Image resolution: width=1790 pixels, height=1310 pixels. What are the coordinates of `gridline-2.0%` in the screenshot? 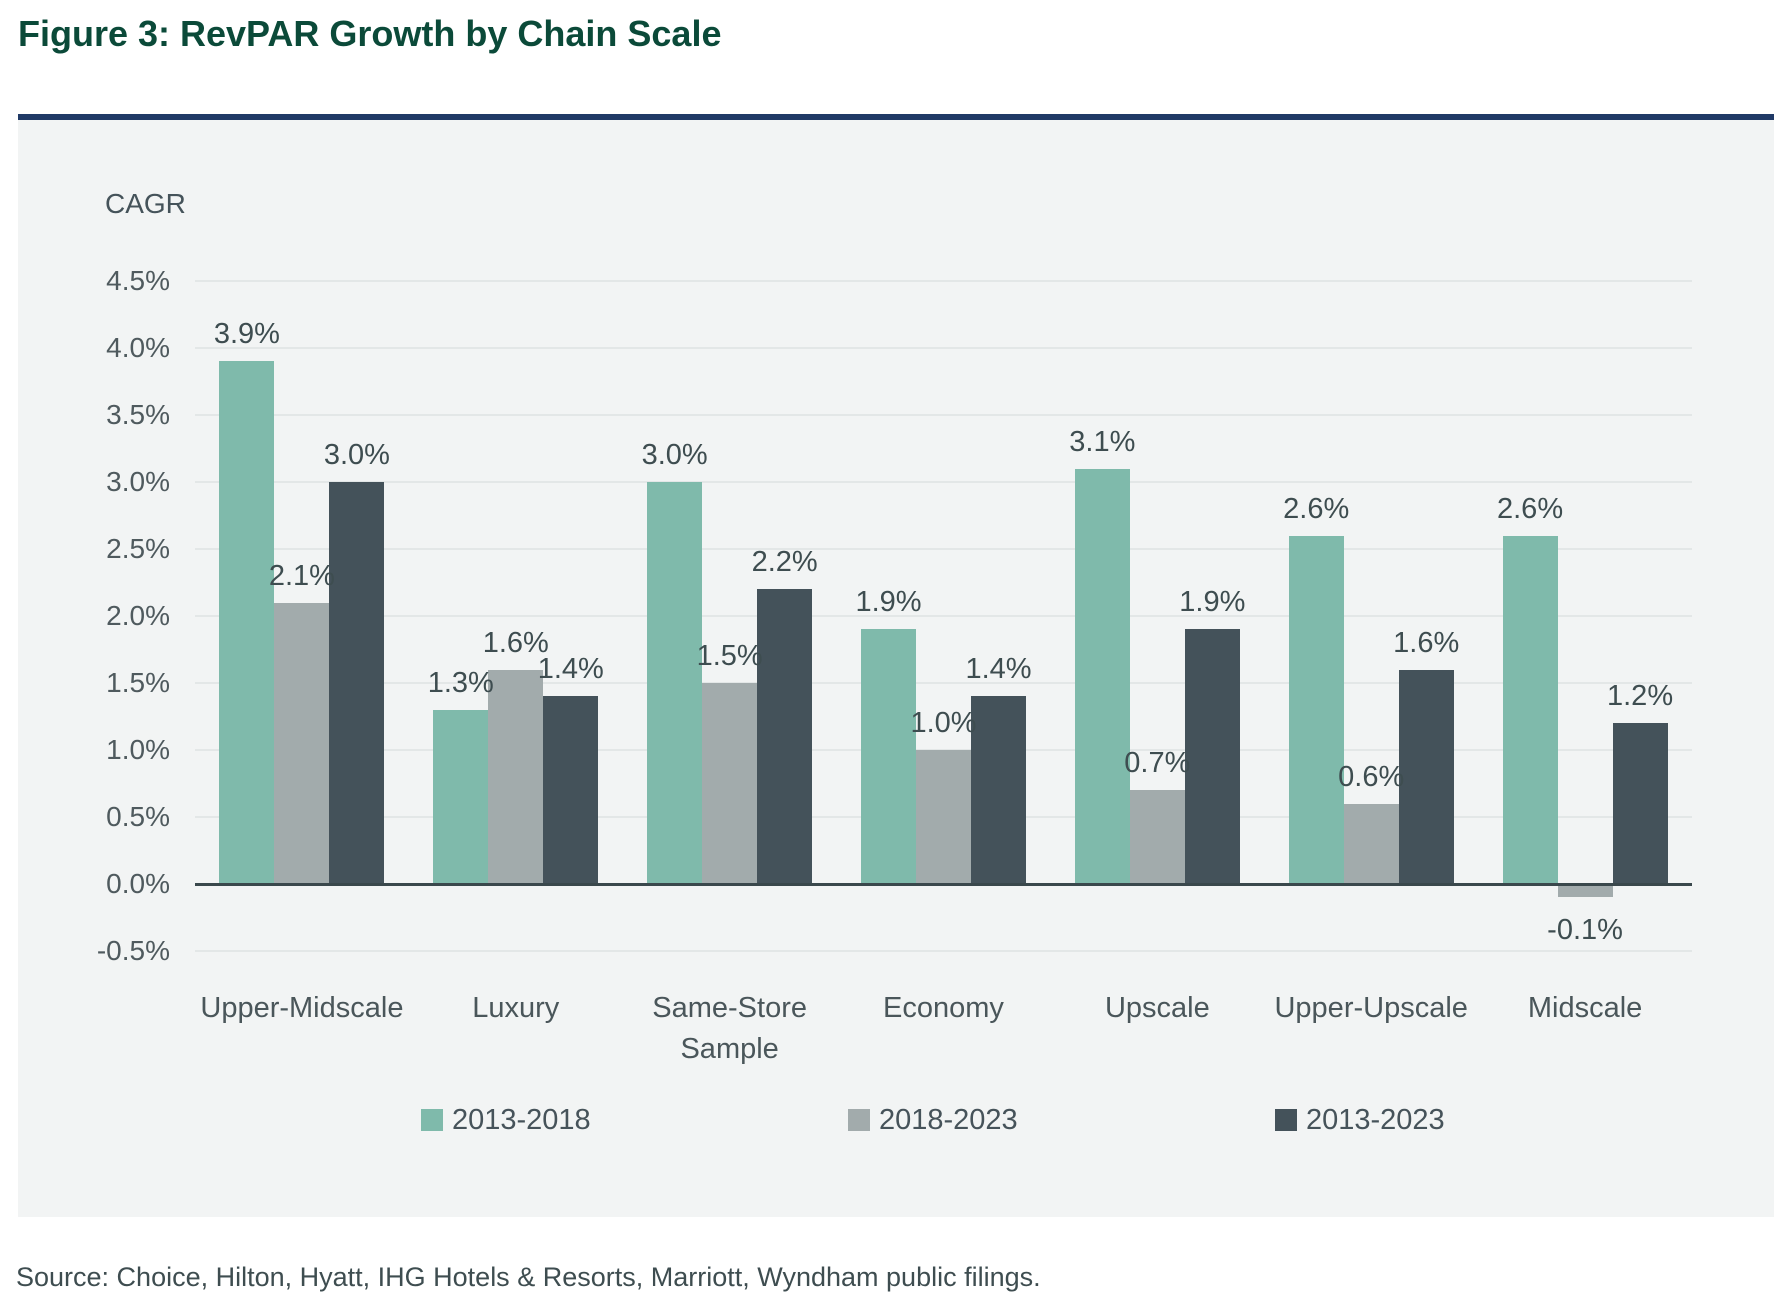 It's located at (943, 616).